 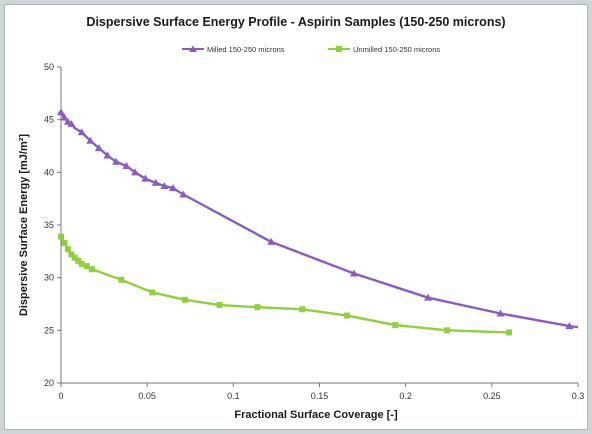 I want to click on x-tick-label: 0.05, so click(x=147, y=396).